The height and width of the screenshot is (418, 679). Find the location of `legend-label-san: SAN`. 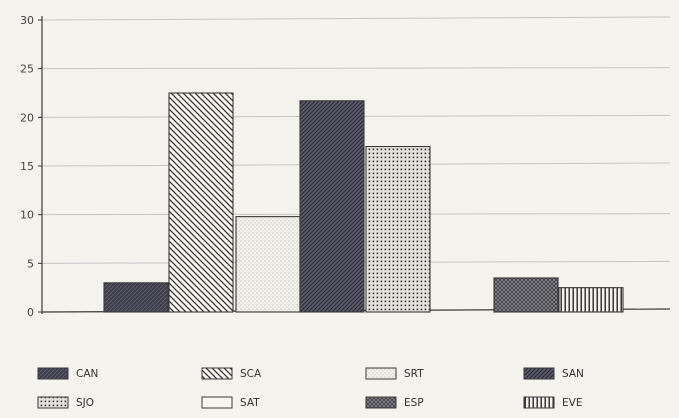

legend-label-san: SAN is located at coordinates (573, 374).